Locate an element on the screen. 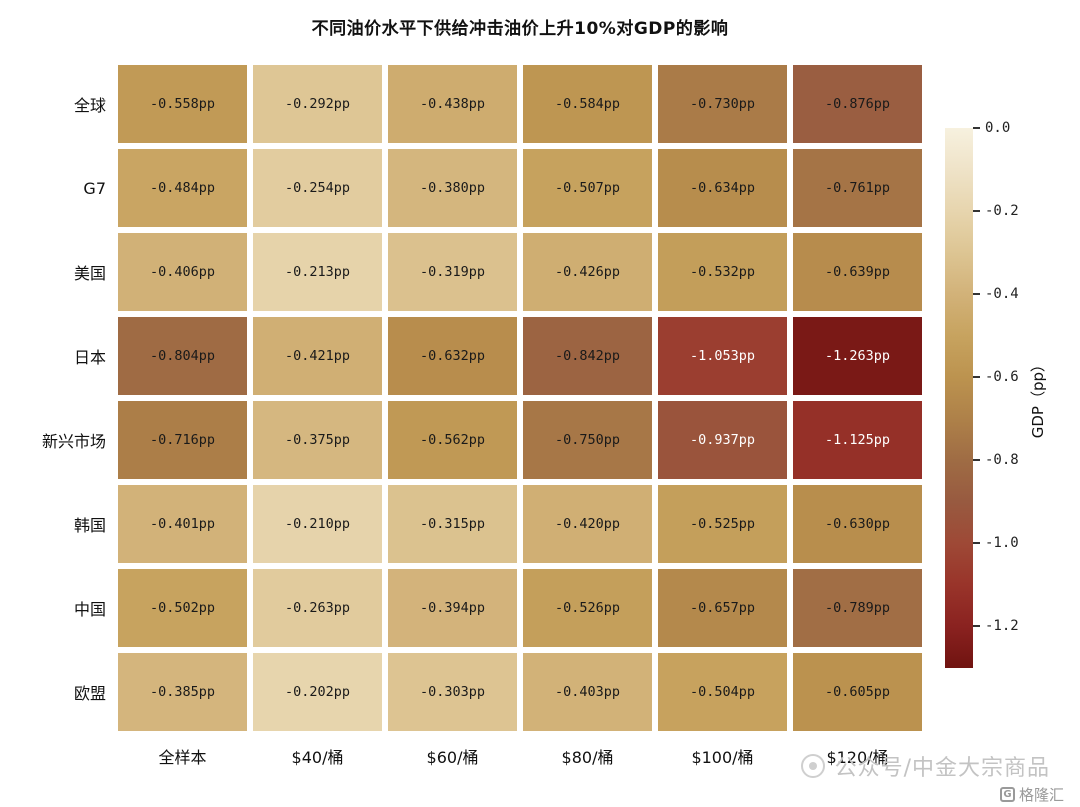  heatmap-cell: -0.605pp is located at coordinates (857, 692).